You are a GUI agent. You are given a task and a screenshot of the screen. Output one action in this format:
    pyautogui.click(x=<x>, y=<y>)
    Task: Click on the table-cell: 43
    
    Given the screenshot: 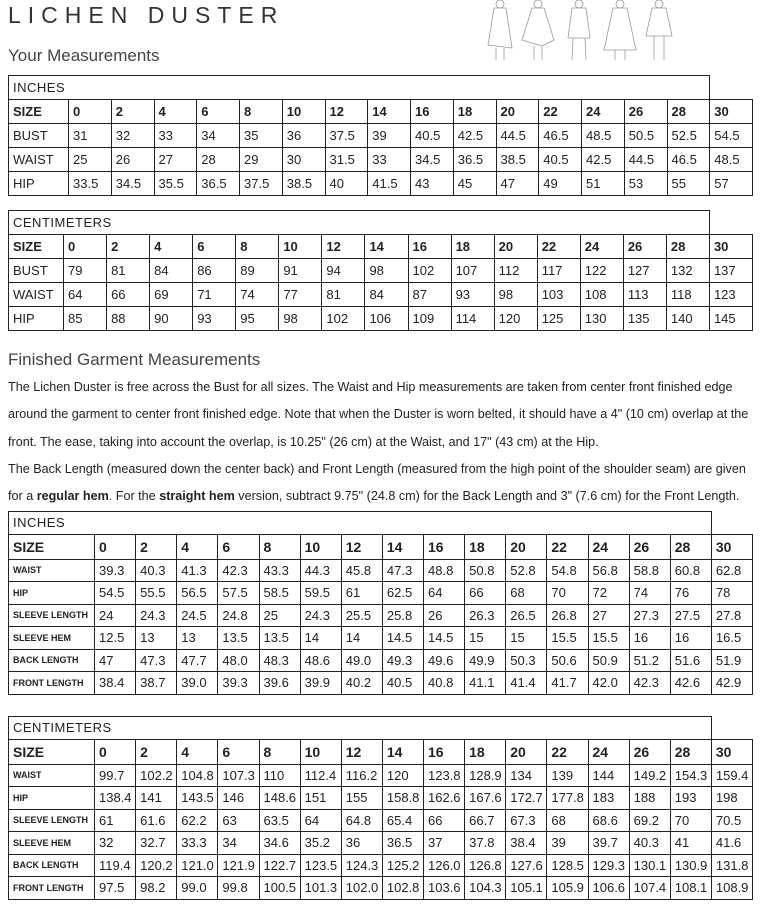 What is the action you would take?
    pyautogui.click(x=432, y=183)
    